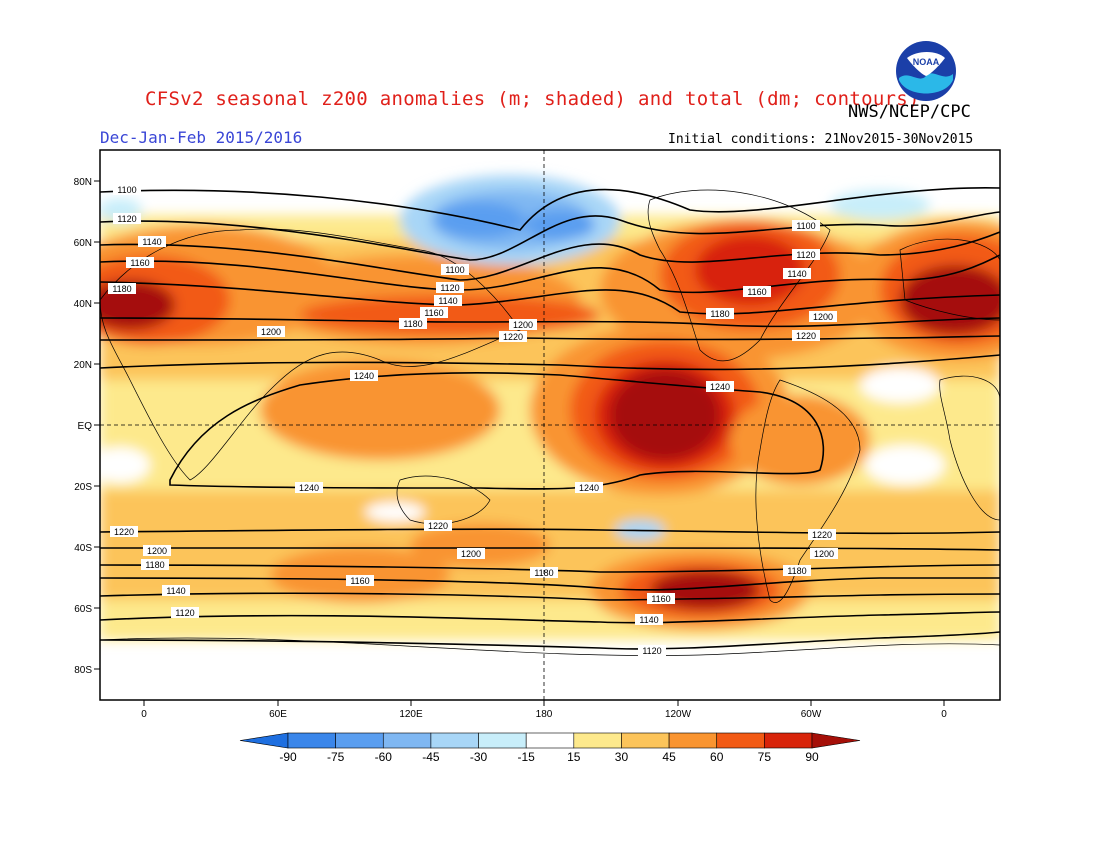 The width and height of the screenshot is (1100, 850). What do you see at coordinates (83, 609) in the screenshot?
I see `lat-label: 60S` at bounding box center [83, 609].